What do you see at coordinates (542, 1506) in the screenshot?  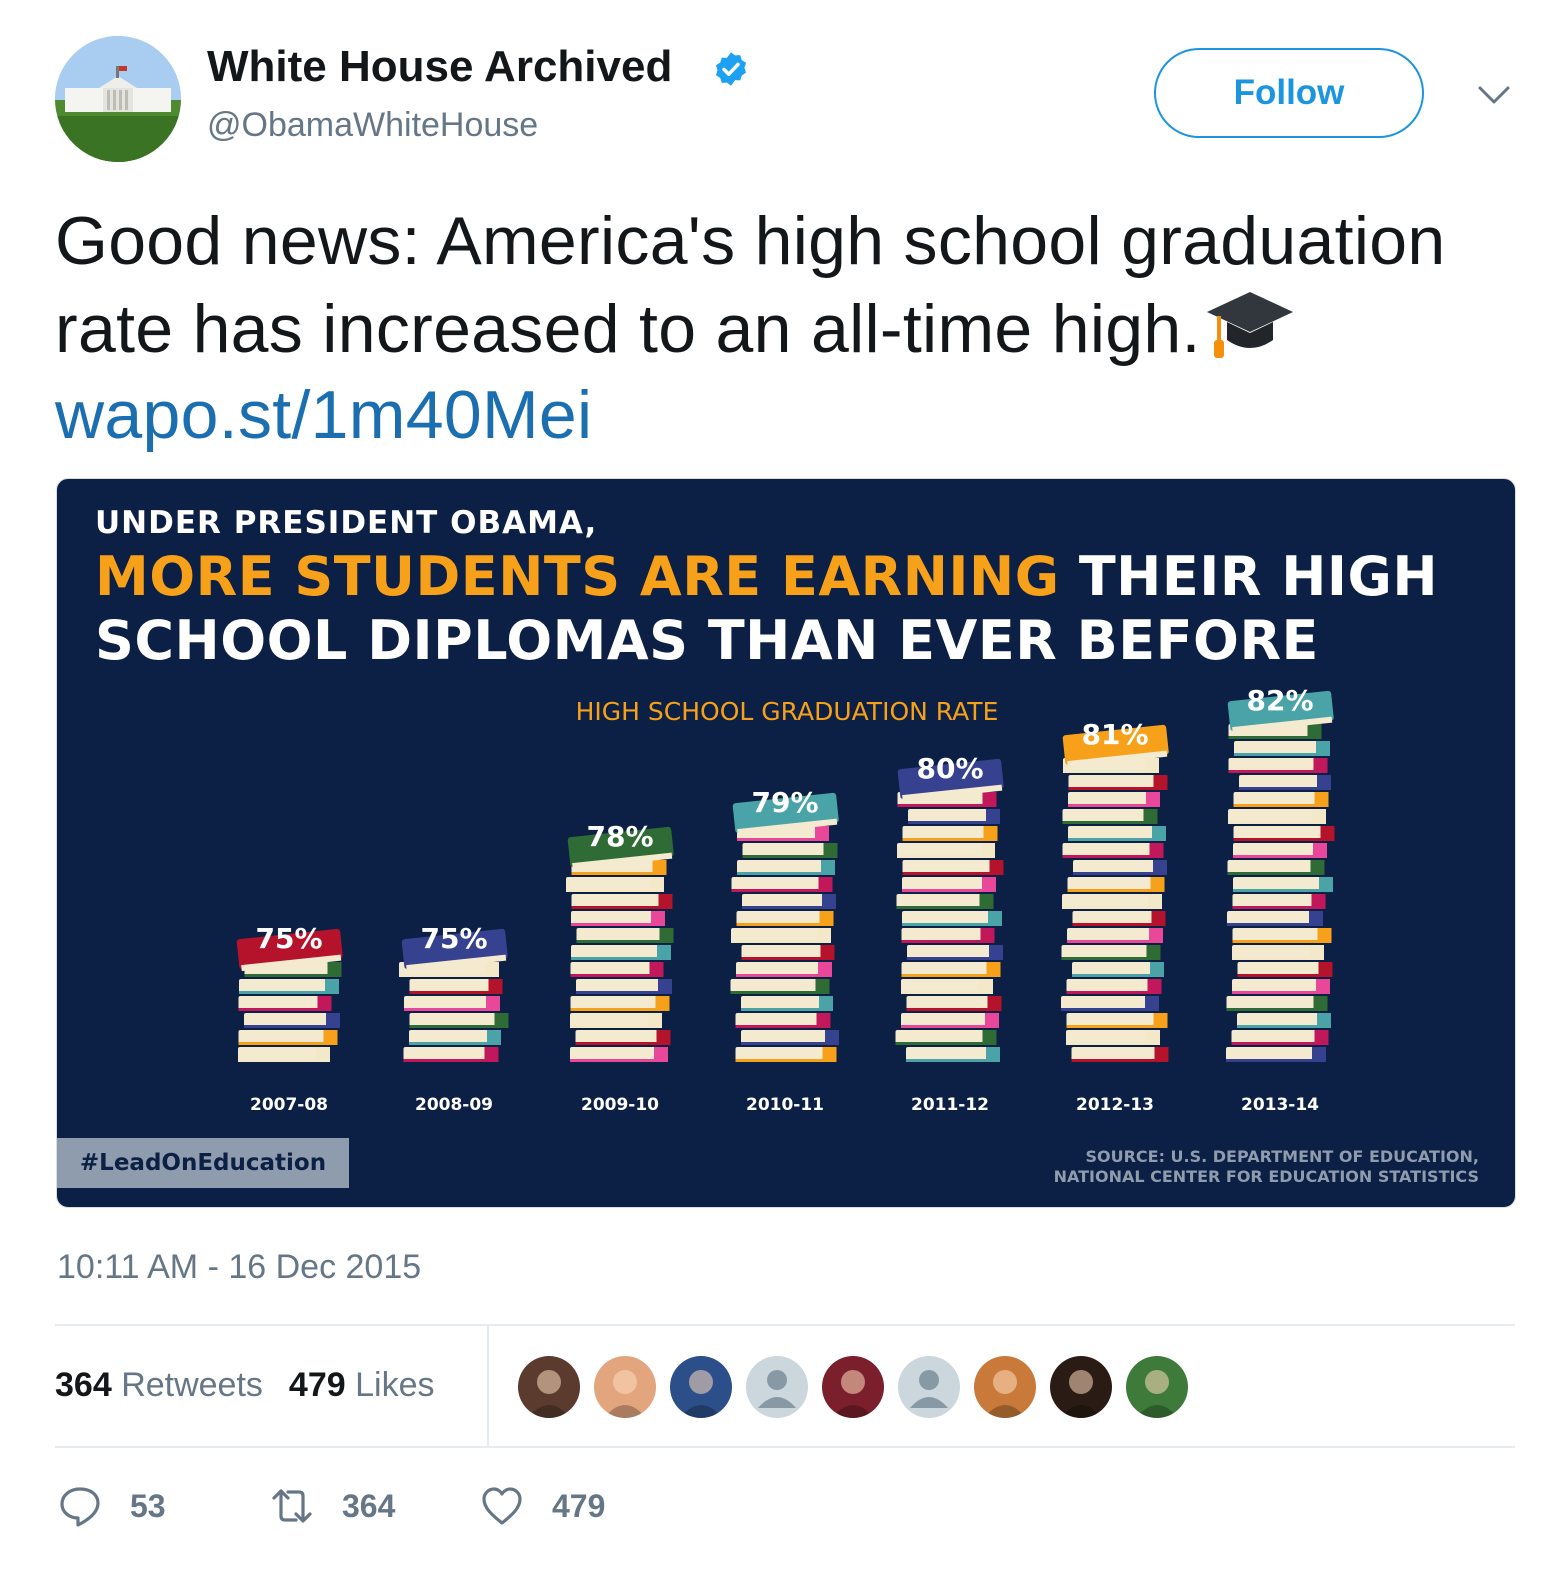 I see `like-button: 479` at bounding box center [542, 1506].